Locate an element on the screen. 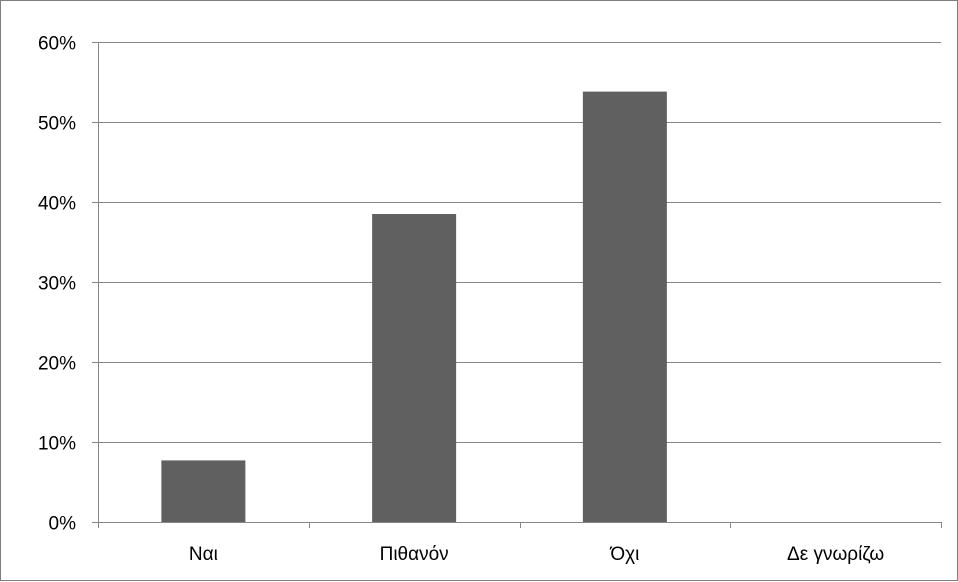 Image resolution: width=958 pixels, height=582 pixels. x-tick-labels: Ναι Πιθανόν Όχι Δε γνωρίζω is located at coordinates (537, 554).